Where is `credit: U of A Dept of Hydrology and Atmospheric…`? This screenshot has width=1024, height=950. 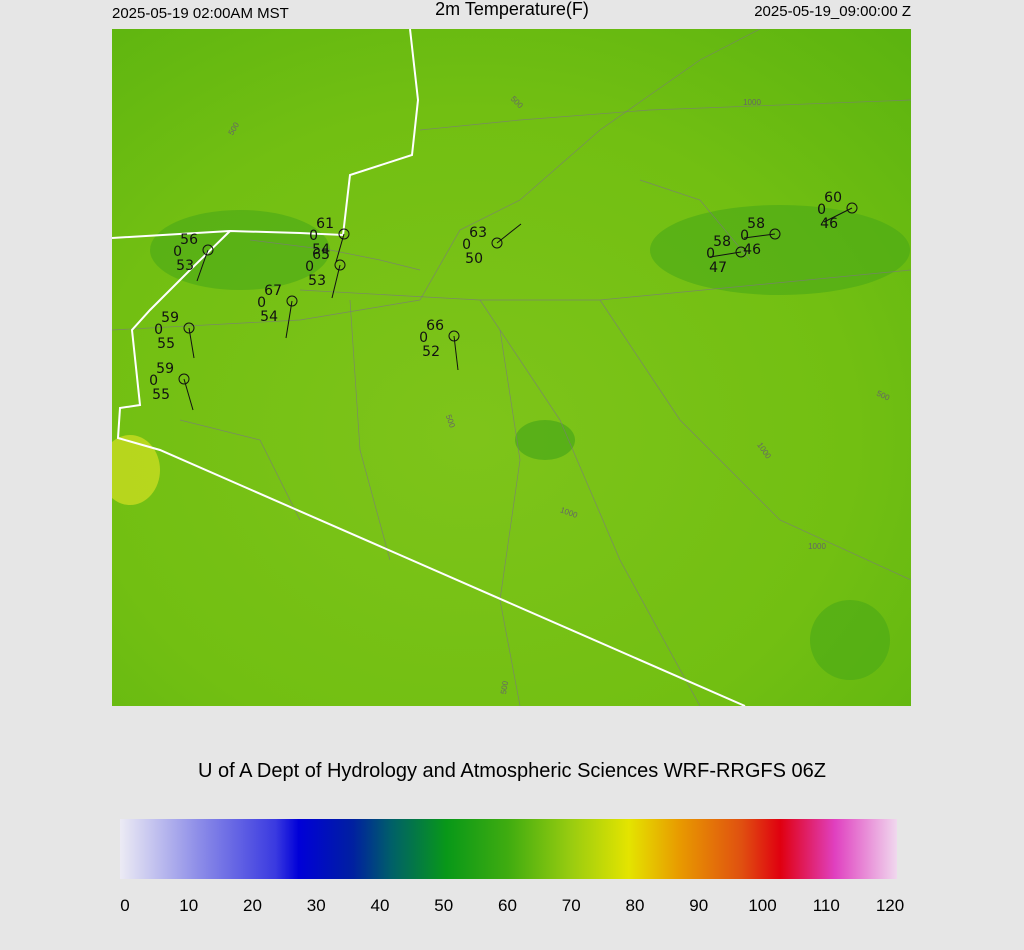
credit: U of A Dept of Hydrology and Atmospheric… is located at coordinates (512, 771).